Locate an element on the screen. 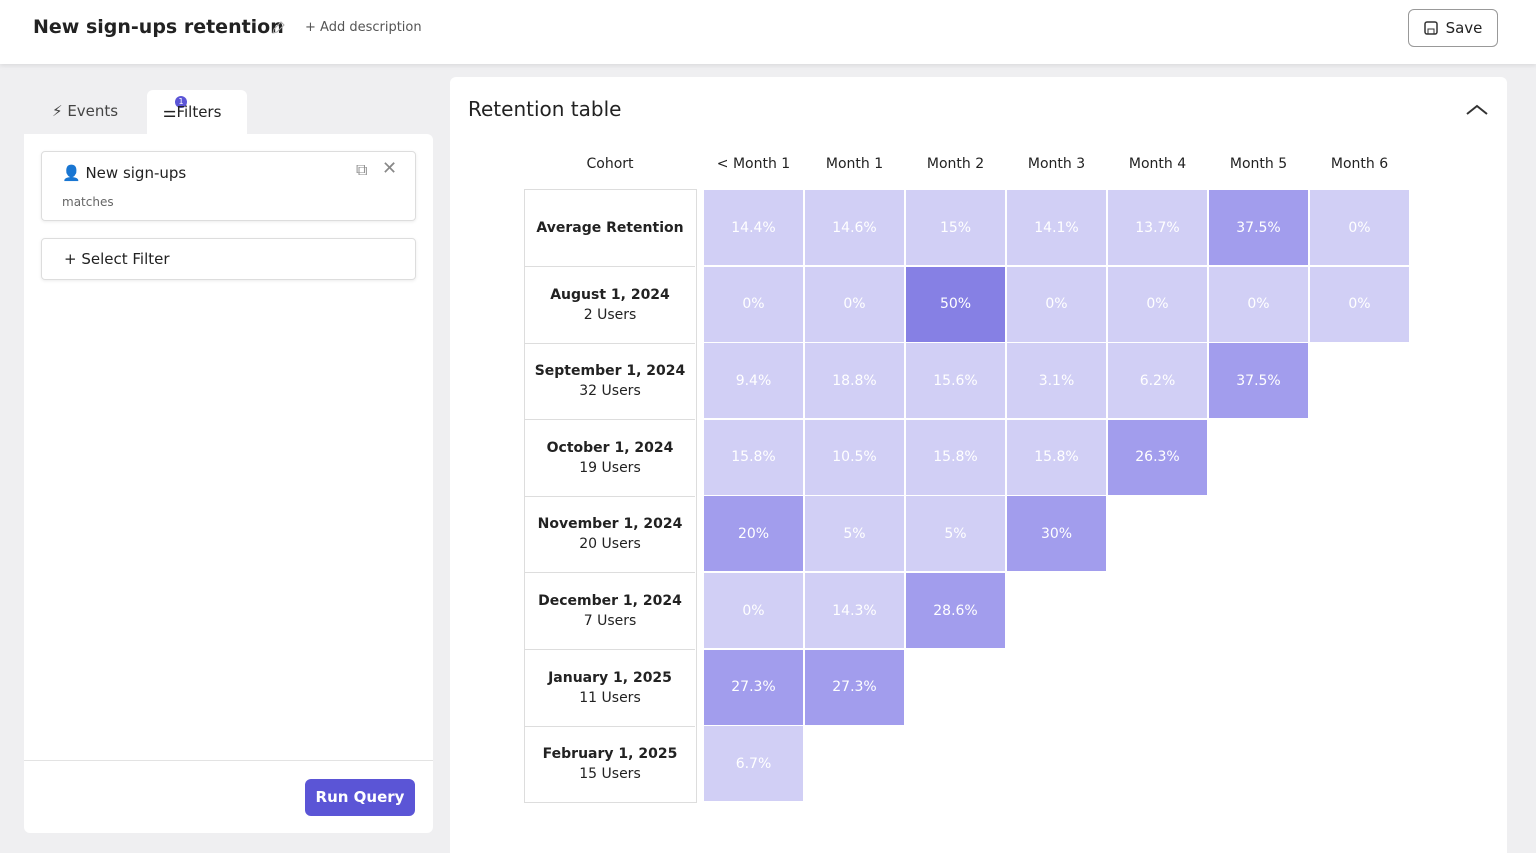 The height and width of the screenshot is (853, 1536). retention-cell: 14.4% is located at coordinates (753, 227).